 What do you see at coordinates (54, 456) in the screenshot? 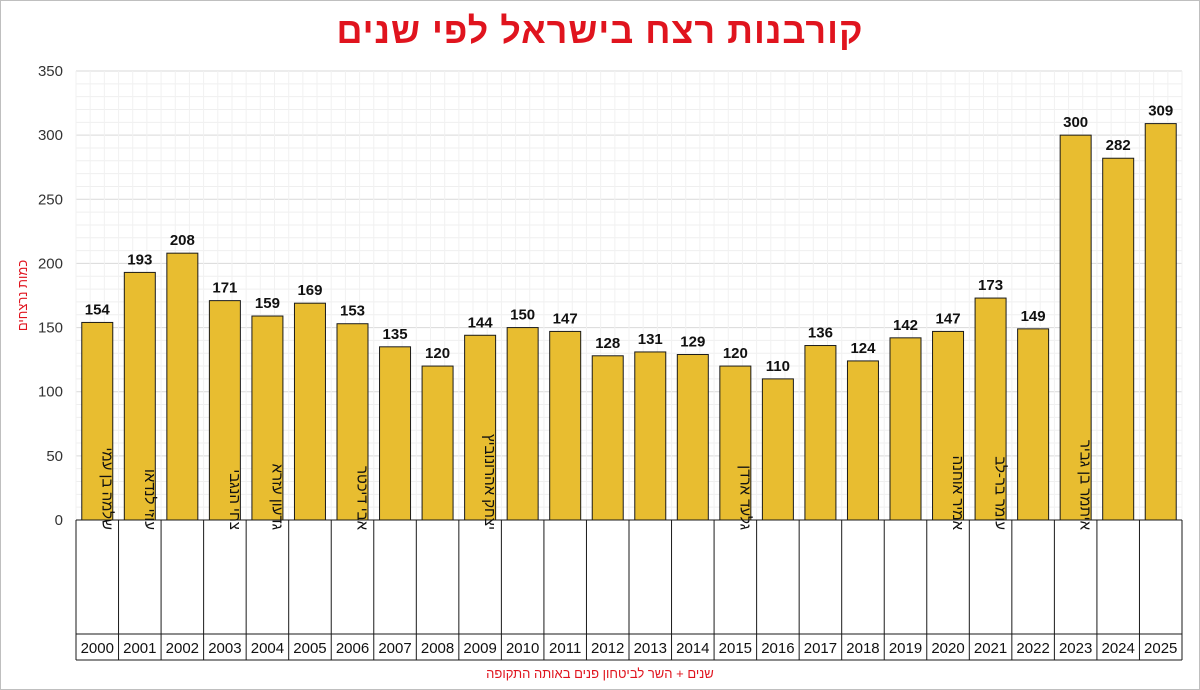
I see `y-tick-label: 50` at bounding box center [54, 456].